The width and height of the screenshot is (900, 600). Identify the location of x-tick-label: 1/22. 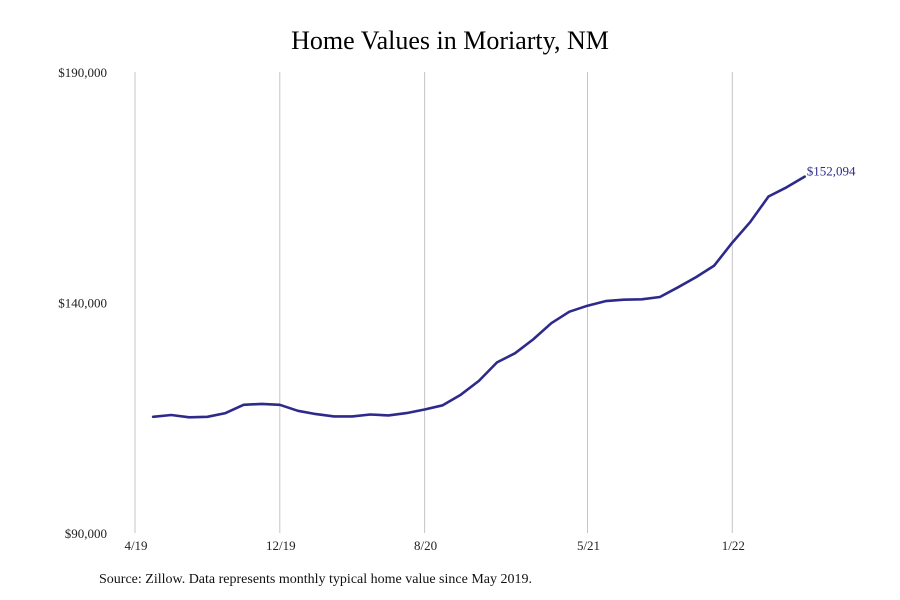
(733, 545).